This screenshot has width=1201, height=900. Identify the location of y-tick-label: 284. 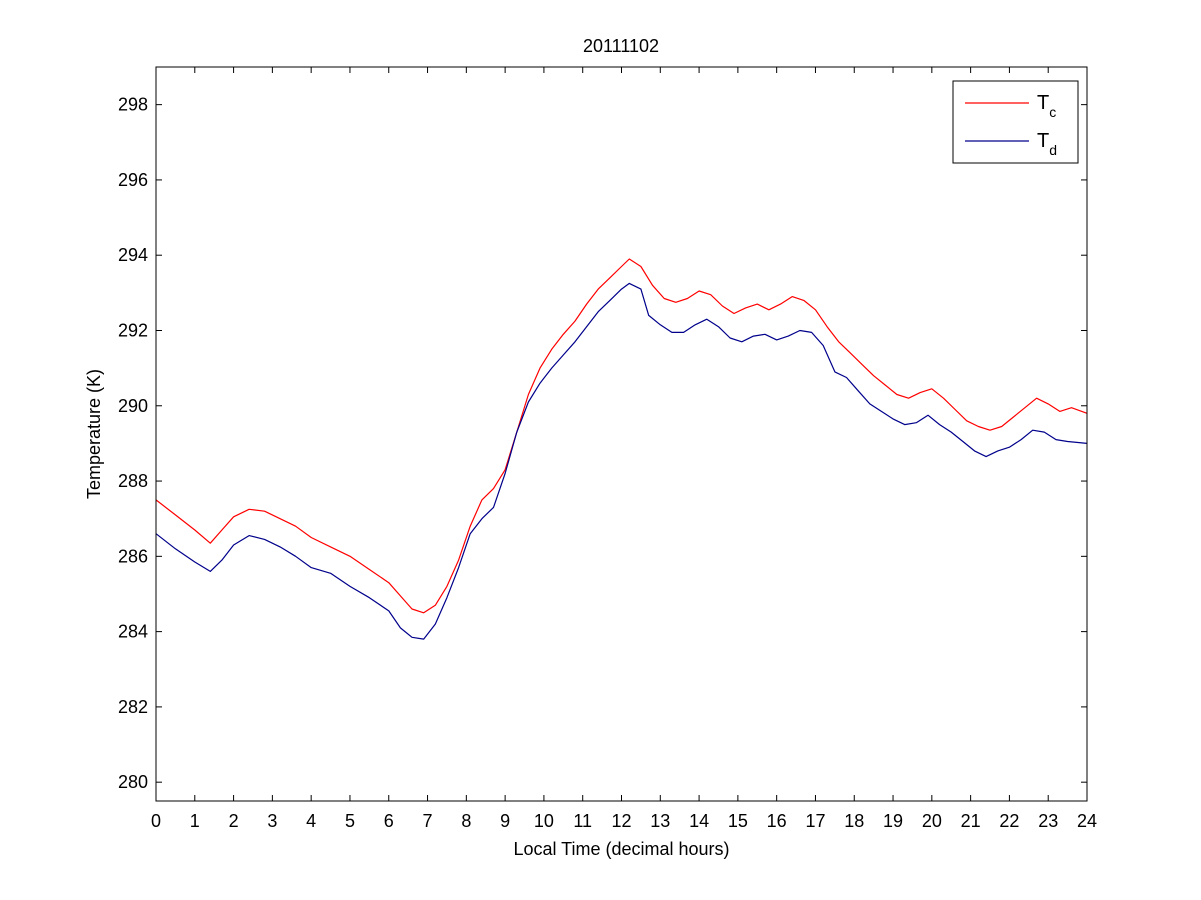
(133, 632).